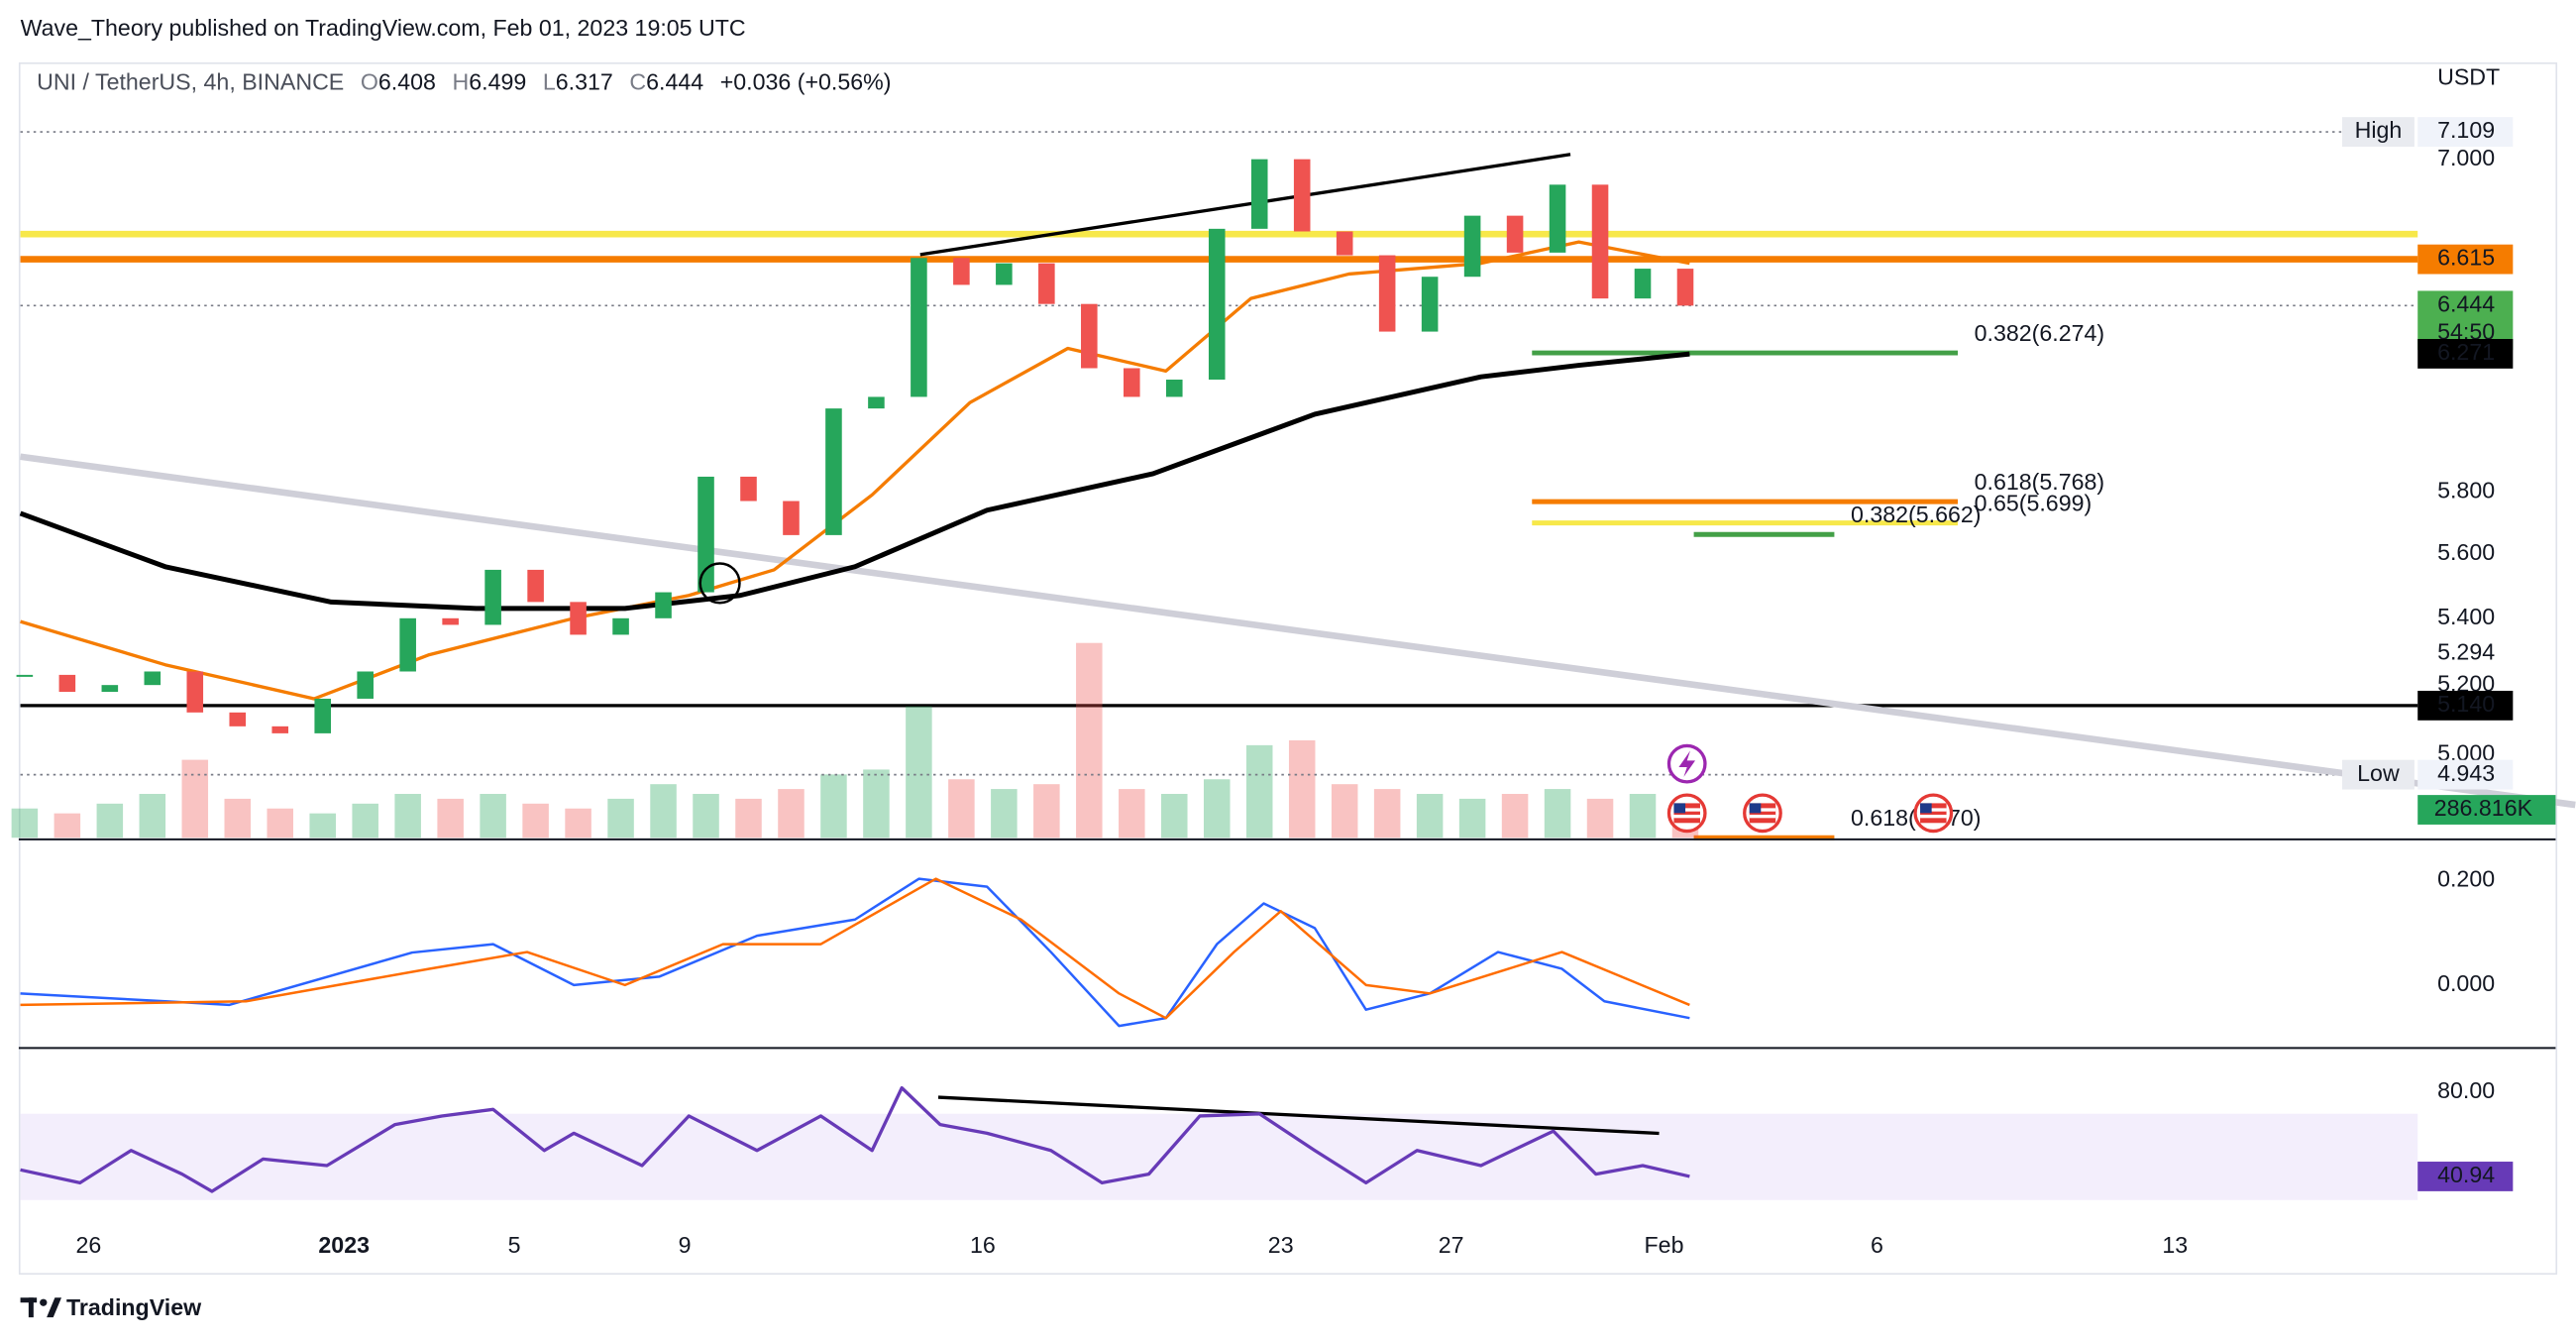  I want to click on price-label: 7.109, so click(2466, 130).